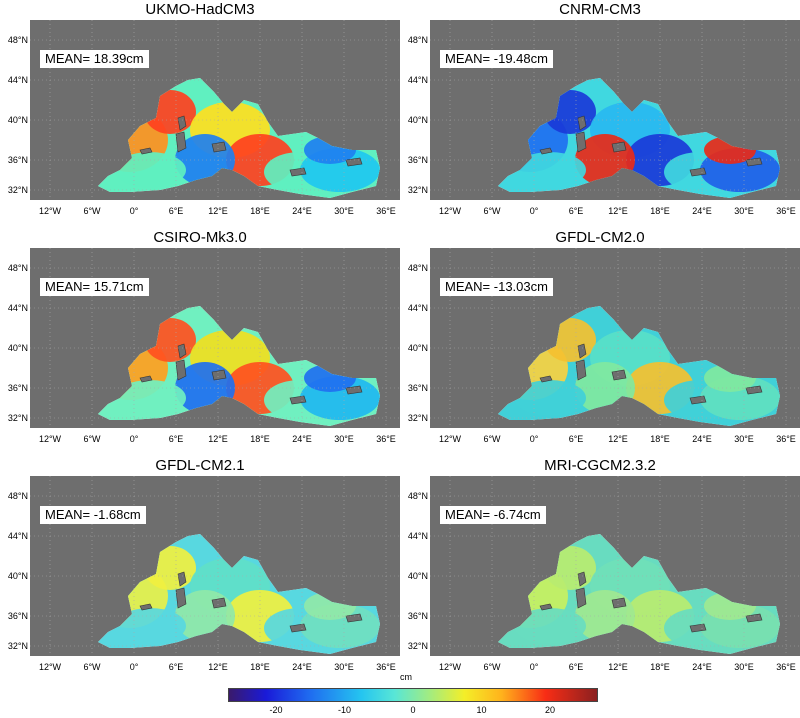  Describe the element at coordinates (496, 59) in the screenshot. I see `mean-label: MEAN= -19.48cm` at that location.